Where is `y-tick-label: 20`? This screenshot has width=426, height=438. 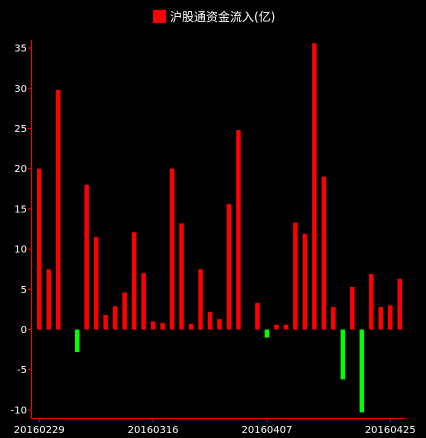
y-tick-label: 20 is located at coordinates (20, 169).